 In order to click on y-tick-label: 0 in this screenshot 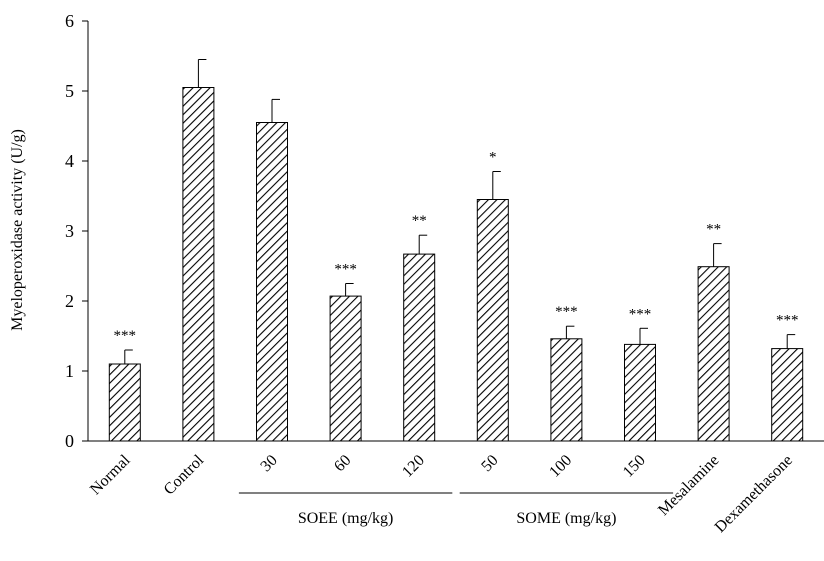, I will do `click(69, 441)`.